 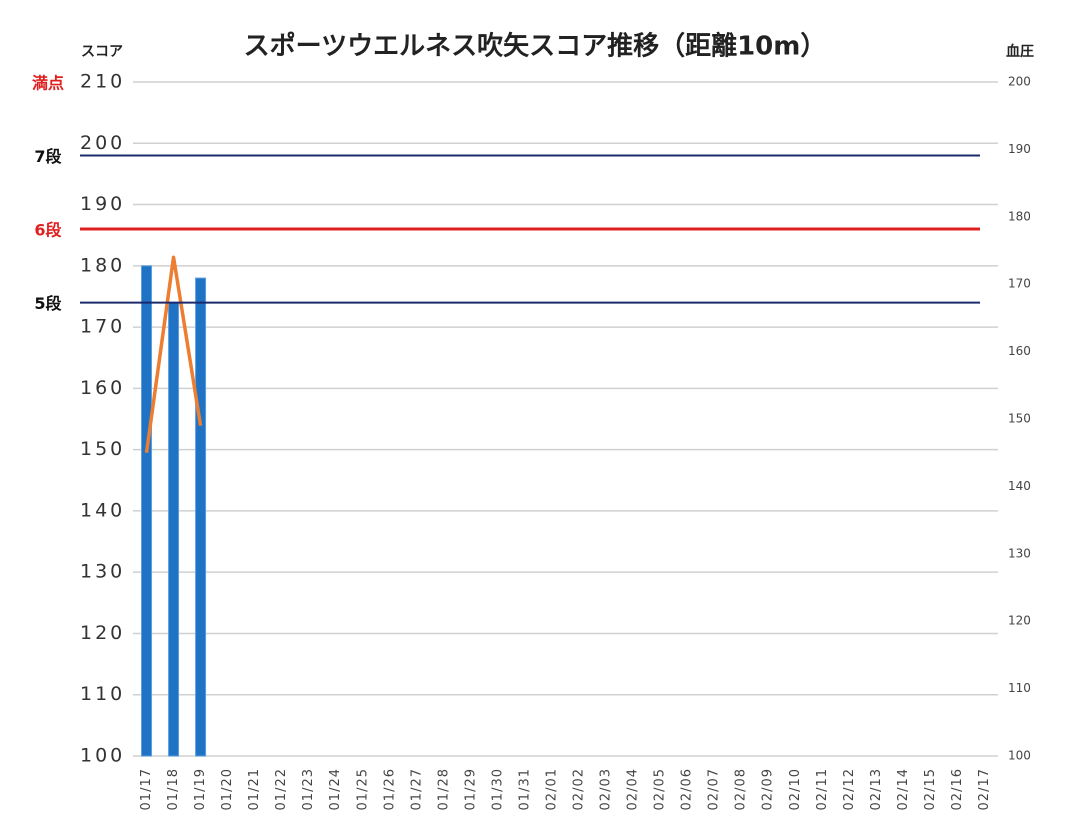 What do you see at coordinates (102, 52) in the screenshot?
I see `y-axis-label: スコア` at bounding box center [102, 52].